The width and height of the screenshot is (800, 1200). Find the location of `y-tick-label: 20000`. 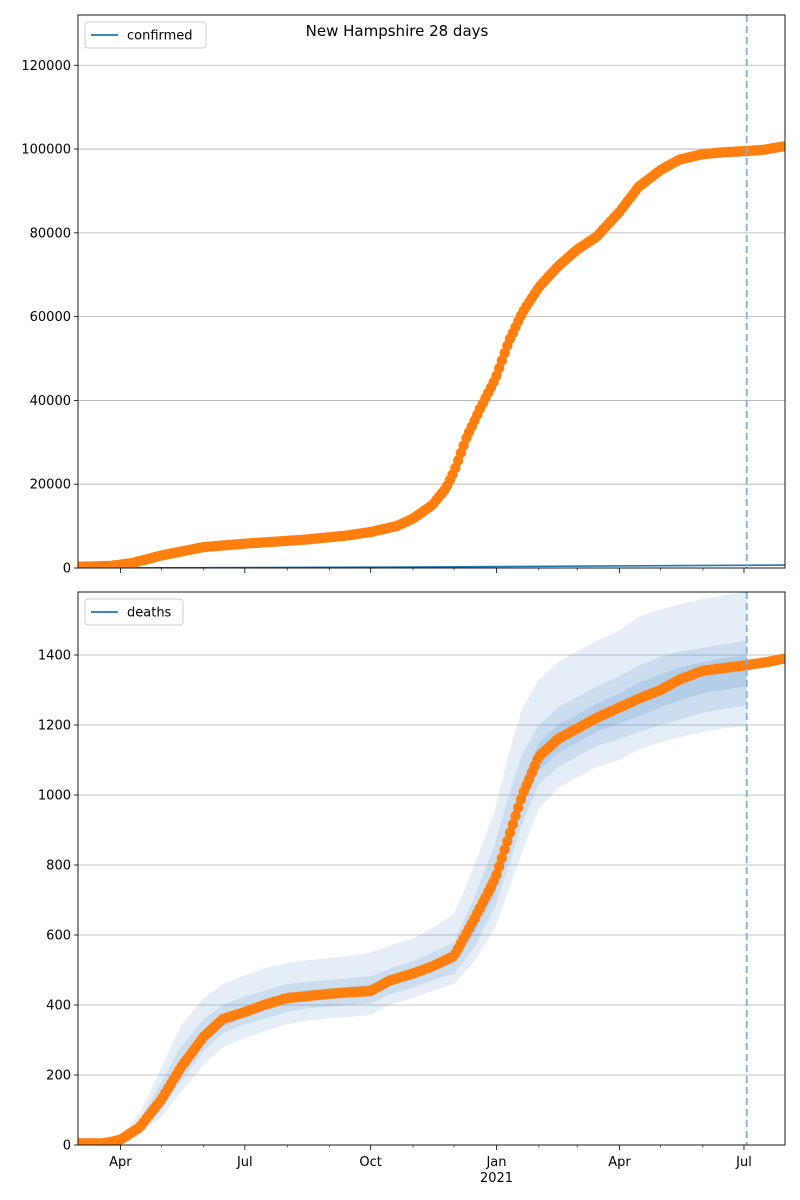

y-tick-label: 20000 is located at coordinates (50, 485).